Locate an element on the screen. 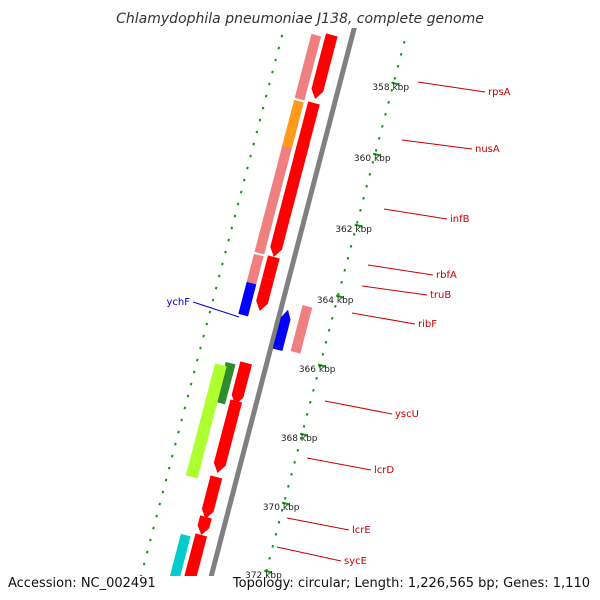  gene-label: lcrE is located at coordinates (361, 530).